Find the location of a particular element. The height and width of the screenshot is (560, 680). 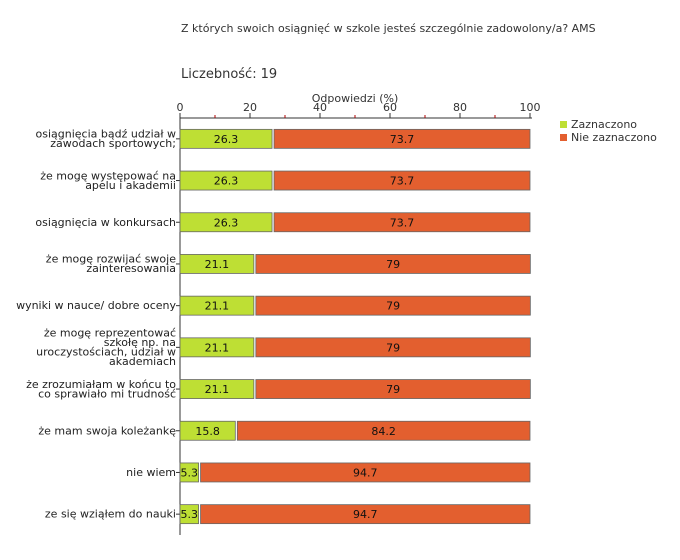

legend-swatch-selected is located at coordinates (563, 124).